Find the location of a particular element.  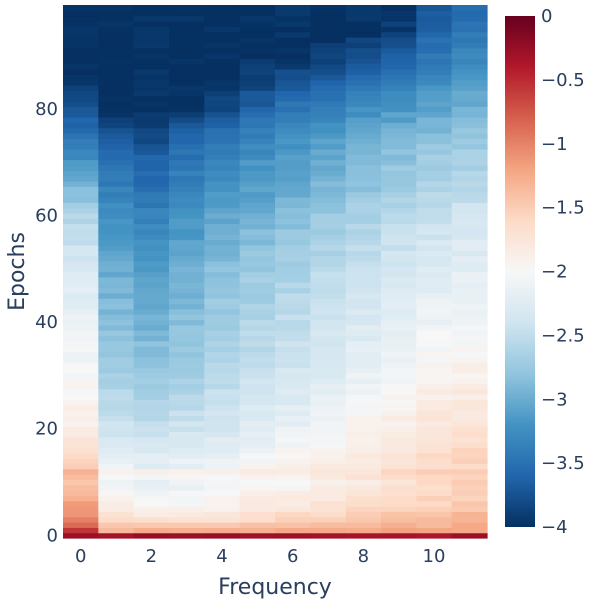

colorbar-tick-label: −2.5 is located at coordinates (563, 335).